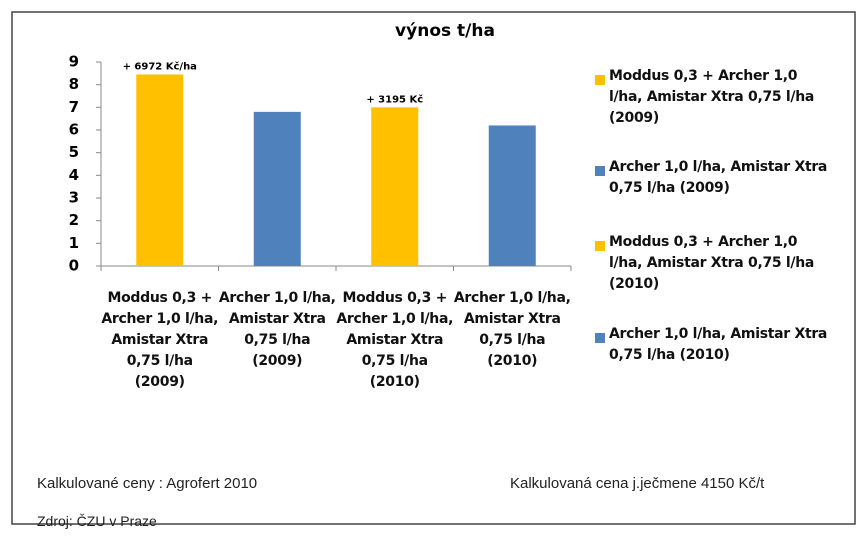 Image resolution: width=867 pixels, height=537 pixels. Describe the element at coordinates (637, 483) in the screenshot. I see `footer-right: Kalkulovaná cena j.ječmene 4150 Kč/t` at that location.